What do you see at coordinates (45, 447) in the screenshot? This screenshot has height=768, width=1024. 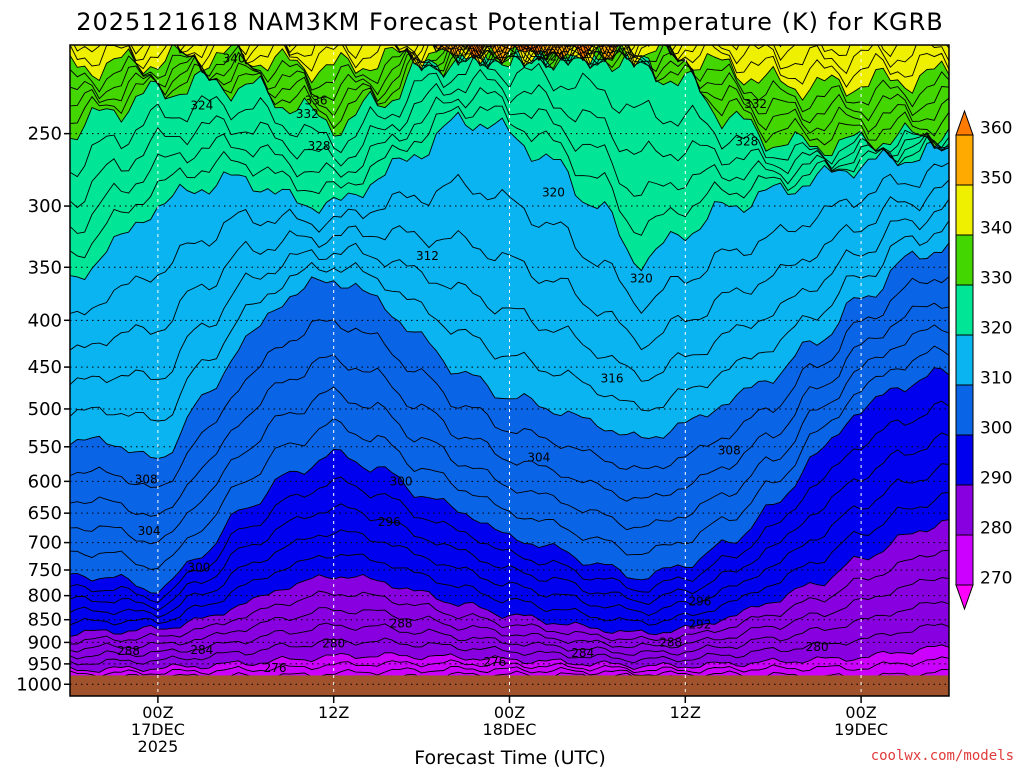 I see `pressure-tick-label: 550` at bounding box center [45, 447].